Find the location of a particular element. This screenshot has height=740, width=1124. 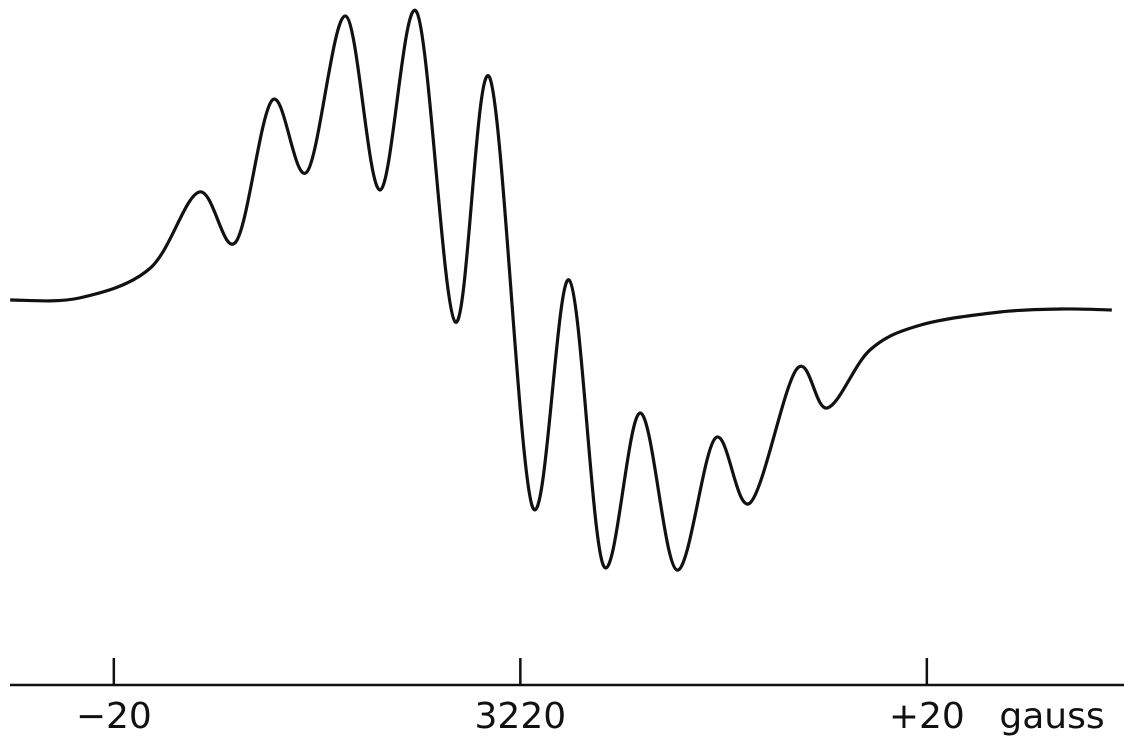

x-axis-label: gauss is located at coordinates (1051, 716).